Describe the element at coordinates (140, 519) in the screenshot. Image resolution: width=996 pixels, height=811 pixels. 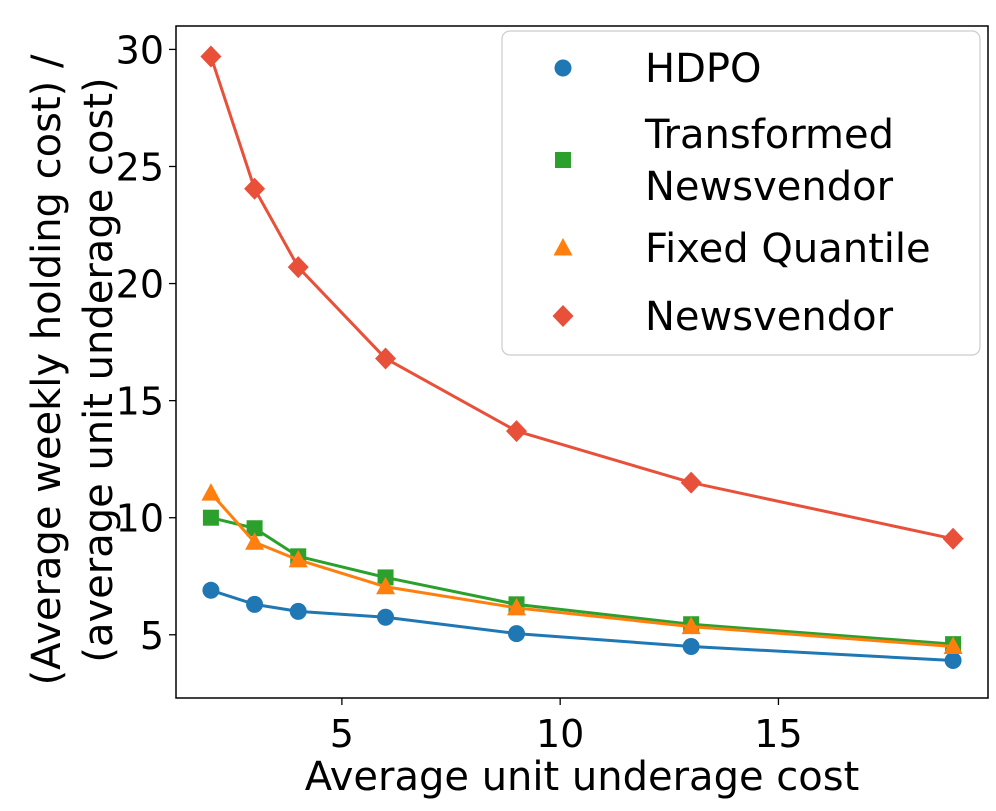
I see `y-tick-label: 10` at that location.